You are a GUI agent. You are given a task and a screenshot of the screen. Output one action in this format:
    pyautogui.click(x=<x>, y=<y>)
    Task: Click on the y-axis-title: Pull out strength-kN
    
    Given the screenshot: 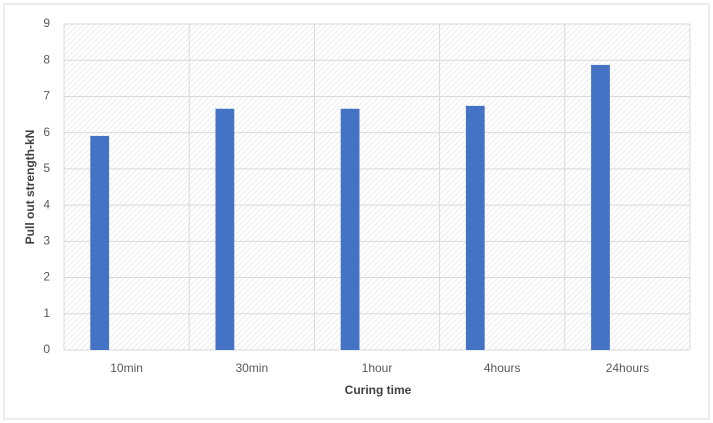 What is the action you would take?
    pyautogui.click(x=30, y=187)
    